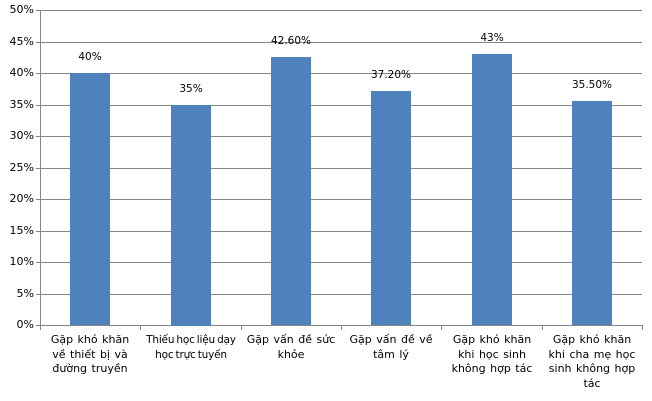  I want to click on category-label-line: học trực tuyến, so click(191, 354).